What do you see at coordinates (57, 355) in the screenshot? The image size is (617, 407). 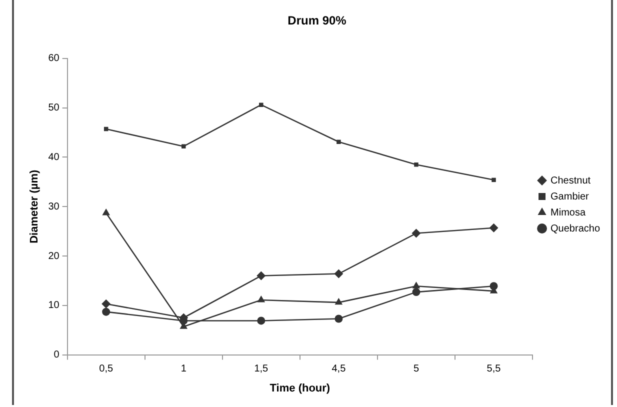 I see `y-tick-label: 0` at bounding box center [57, 355].